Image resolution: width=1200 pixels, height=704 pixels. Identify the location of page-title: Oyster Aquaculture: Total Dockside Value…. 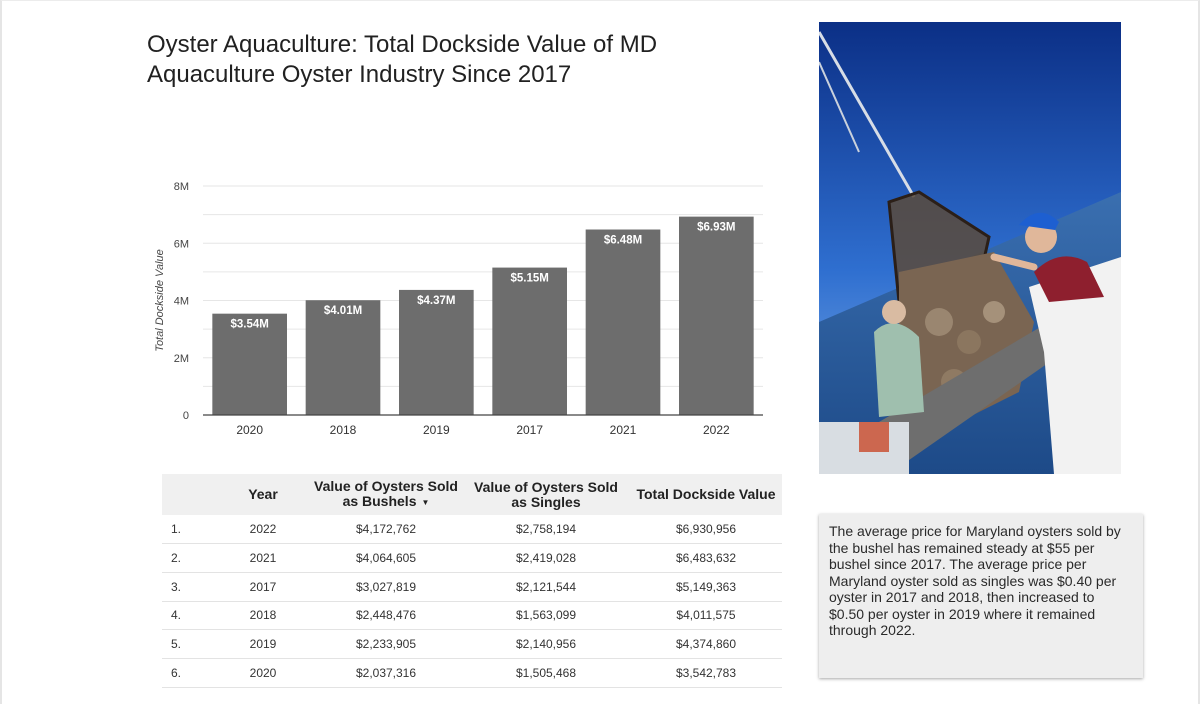
(402, 59).